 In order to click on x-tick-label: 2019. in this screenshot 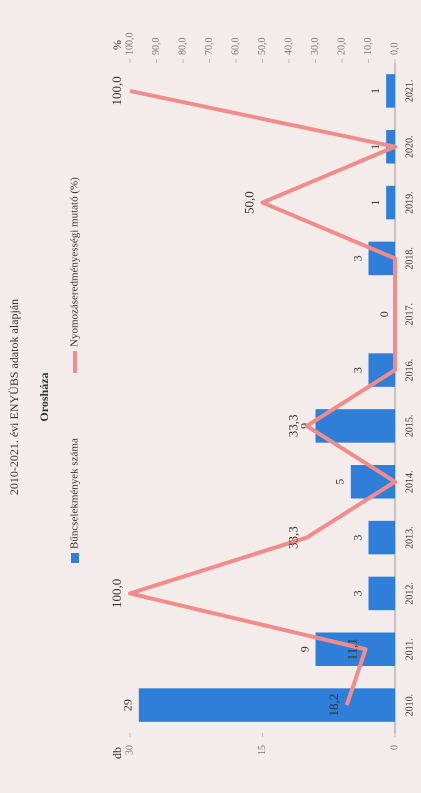, I will do `click(409, 202)`.